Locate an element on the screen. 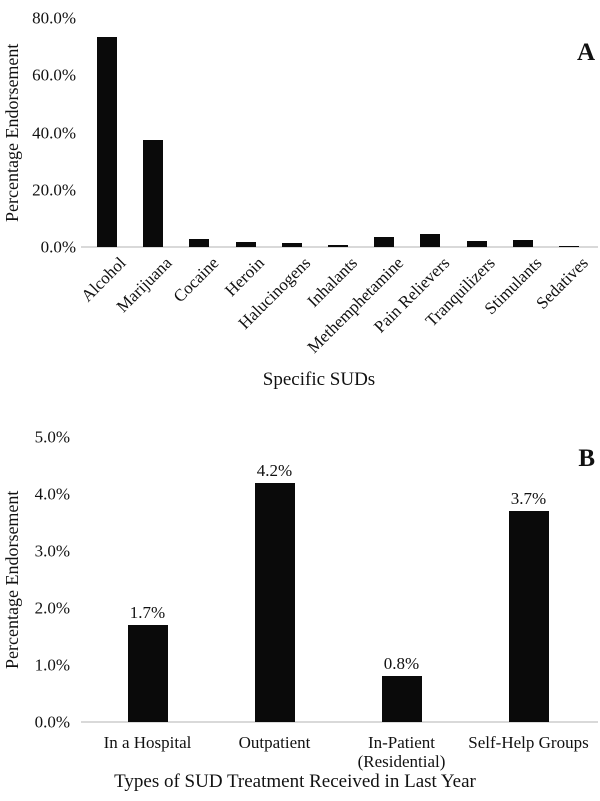 This screenshot has height=801, width=600. bar-methemphetamine is located at coordinates (384, 242).